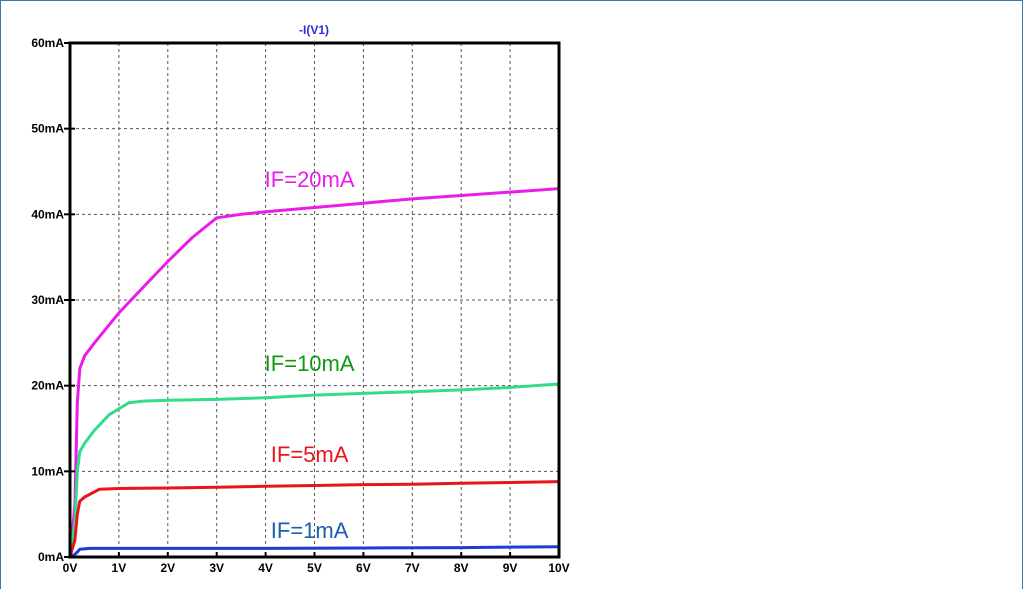  What do you see at coordinates (47, 471) in the screenshot?
I see `y-tick-label: 10mA` at bounding box center [47, 471].